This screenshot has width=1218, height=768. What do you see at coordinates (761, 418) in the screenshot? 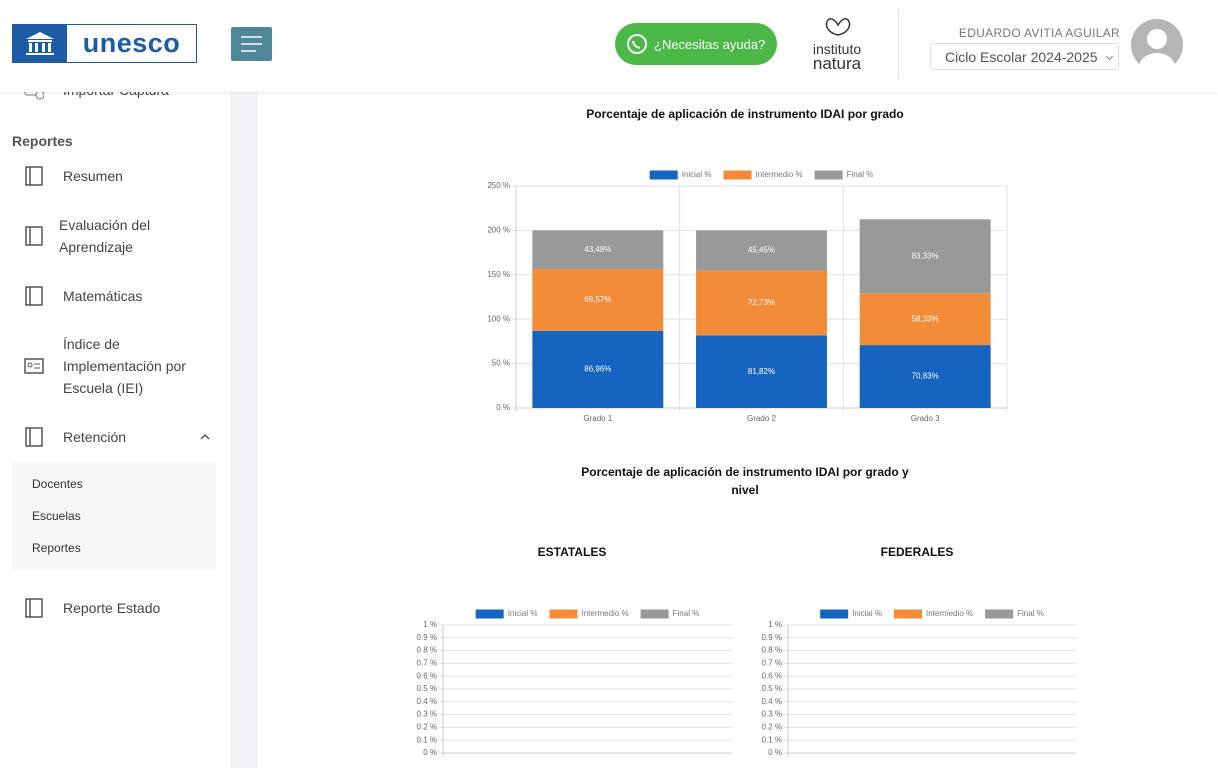
I see `x-tick-label: Grado 2` at bounding box center [761, 418].